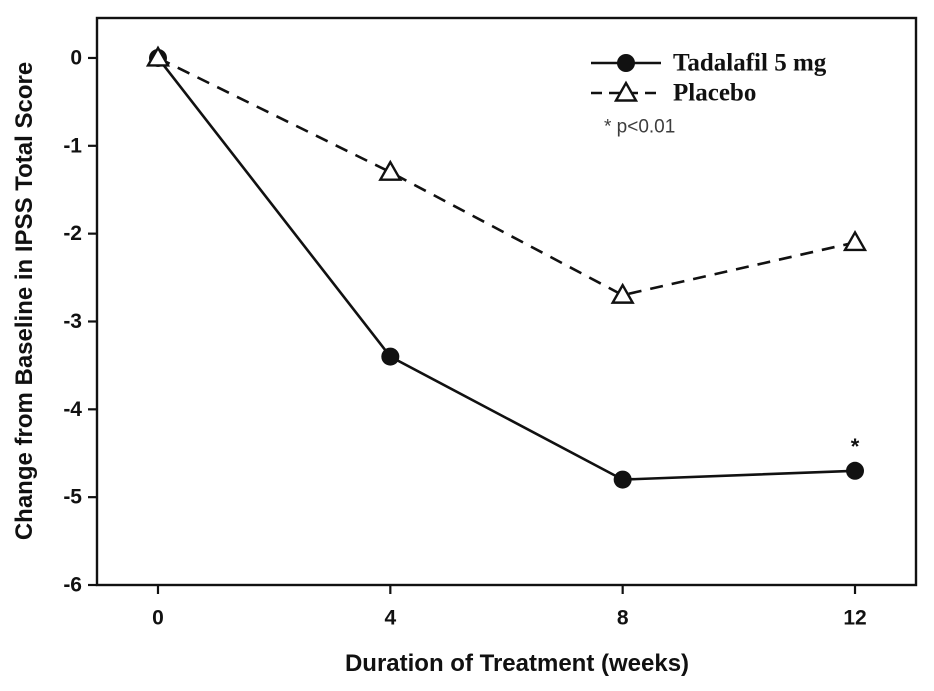 This screenshot has height=691, width=934. I want to click on x-tick-label: 12, so click(854, 618).